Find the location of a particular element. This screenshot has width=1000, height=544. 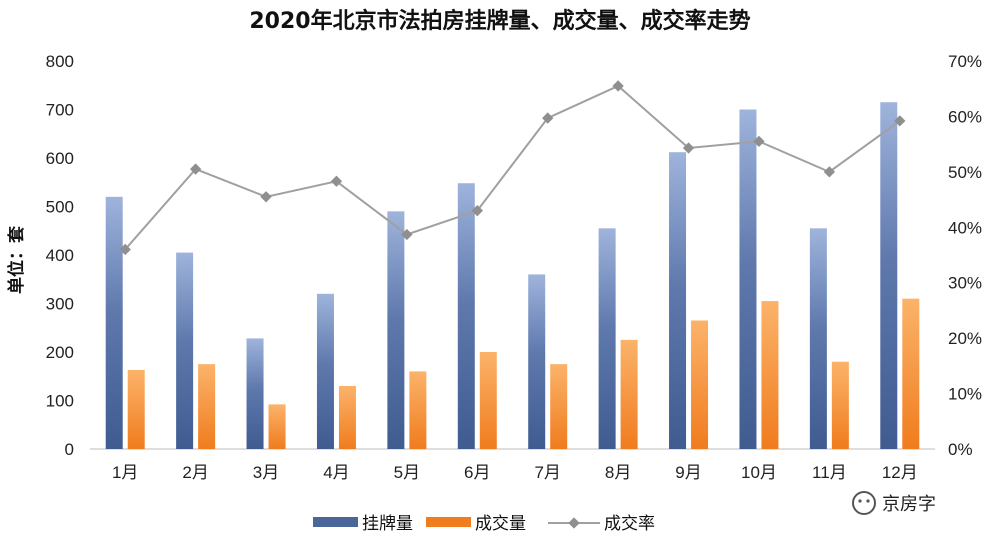

y-axis-ticks: 0 100 200 300 400 500 600 700 800 is located at coordinates (60, 255).